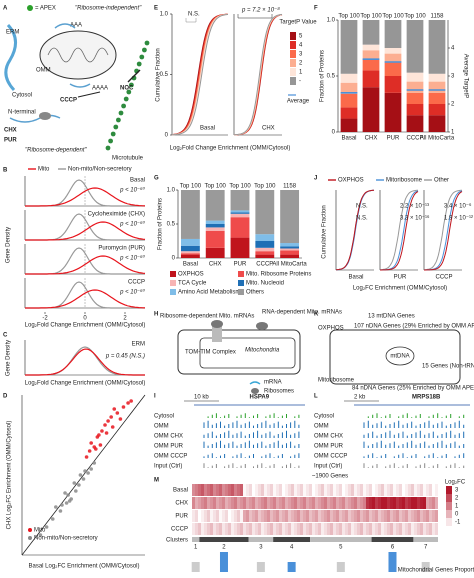  Describe the element at coordinates (5, 171) in the screenshot. I see `panel-letter: B` at that location.